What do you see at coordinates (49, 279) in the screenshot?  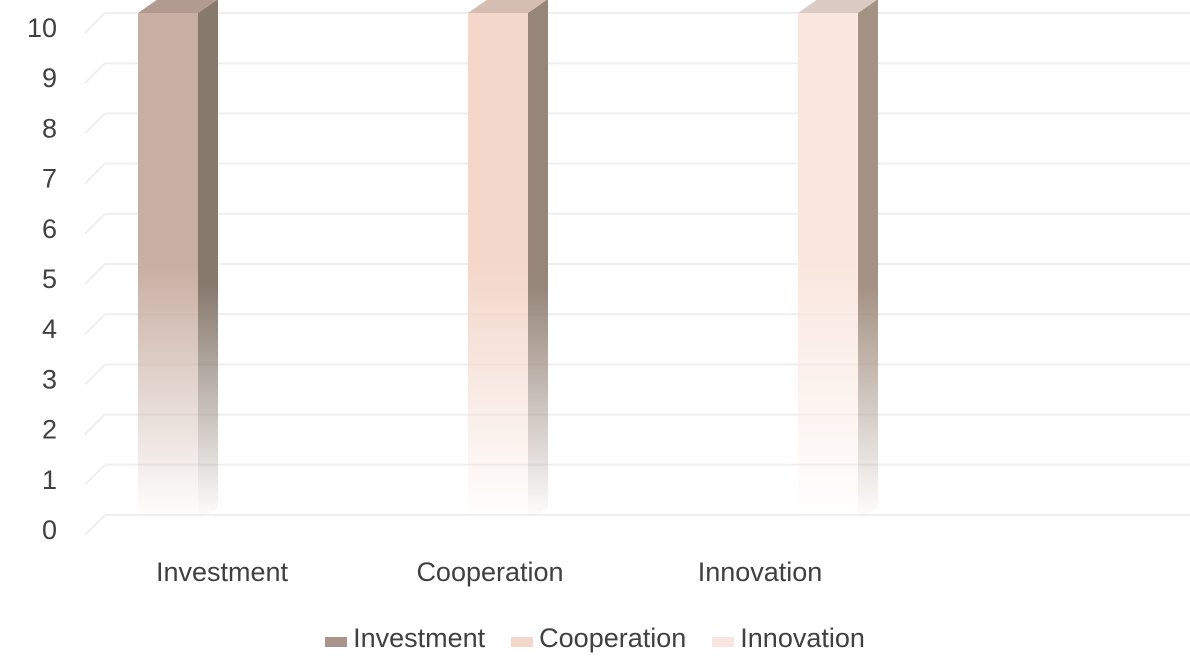 I see `y-tick-label: 5` at bounding box center [49, 279].